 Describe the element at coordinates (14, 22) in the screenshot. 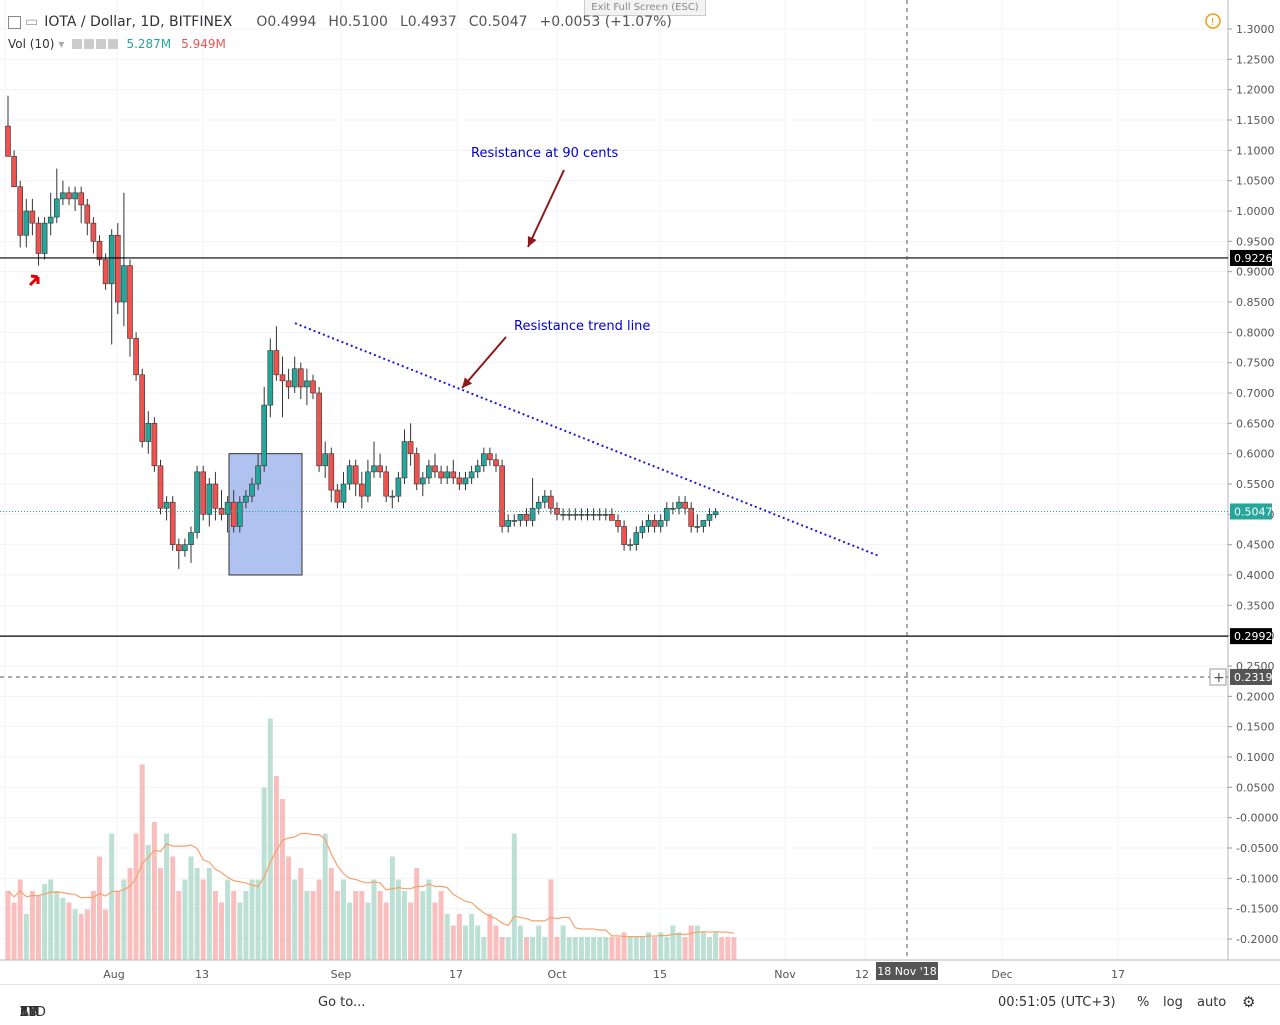

I see `window-restore-icon` at that location.